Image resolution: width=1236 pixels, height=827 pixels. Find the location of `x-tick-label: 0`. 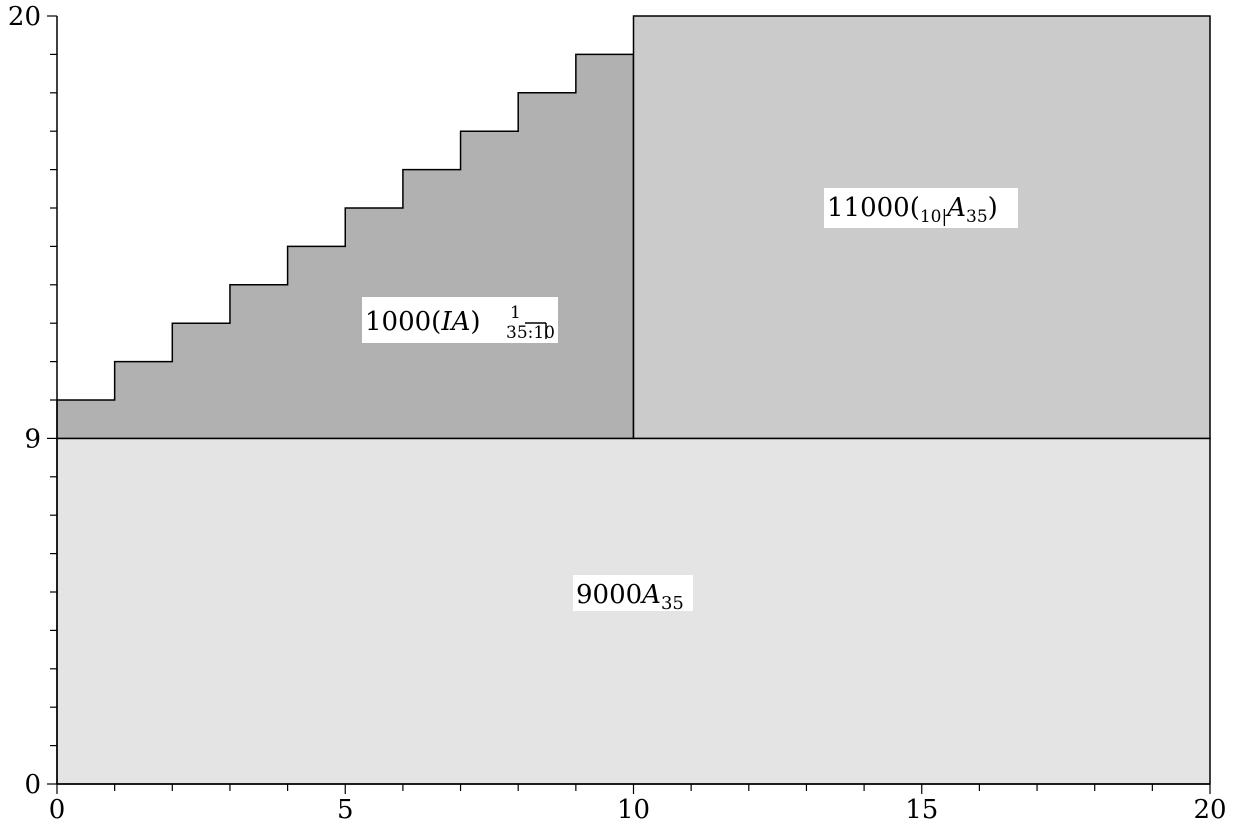

x-tick-label: 0 is located at coordinates (57, 810).